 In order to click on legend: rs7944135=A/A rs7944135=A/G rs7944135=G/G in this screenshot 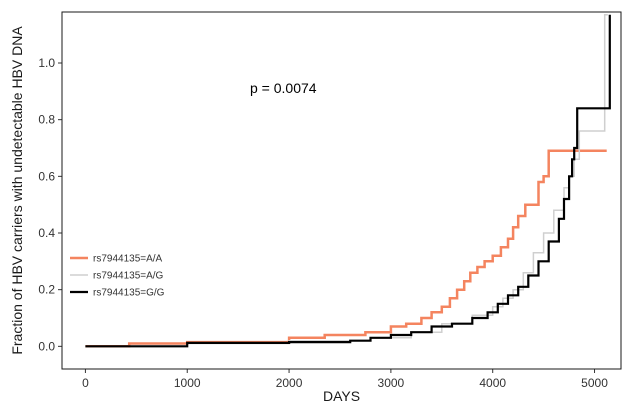, I will do `click(117, 276)`.